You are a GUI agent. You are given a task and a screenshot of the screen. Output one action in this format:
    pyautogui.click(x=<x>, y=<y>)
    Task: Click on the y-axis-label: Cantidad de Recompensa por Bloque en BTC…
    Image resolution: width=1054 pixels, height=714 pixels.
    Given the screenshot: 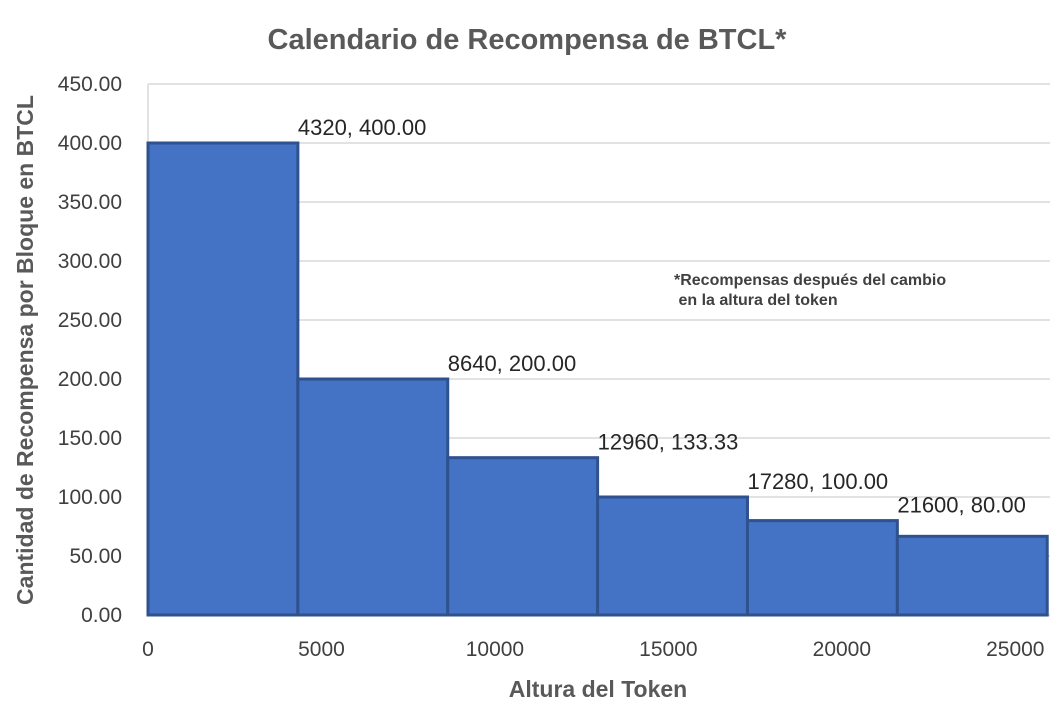 What is the action you would take?
    pyautogui.click(x=25, y=350)
    